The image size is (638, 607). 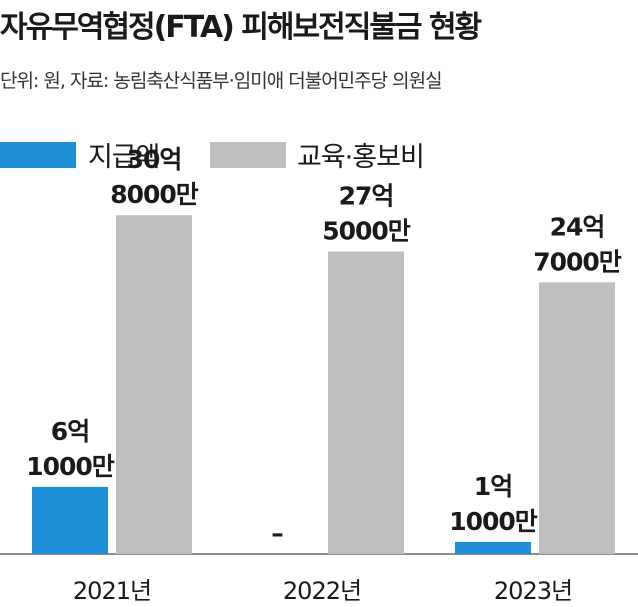 What do you see at coordinates (154, 384) in the screenshot?
I see `bar-education-2021년` at bounding box center [154, 384].